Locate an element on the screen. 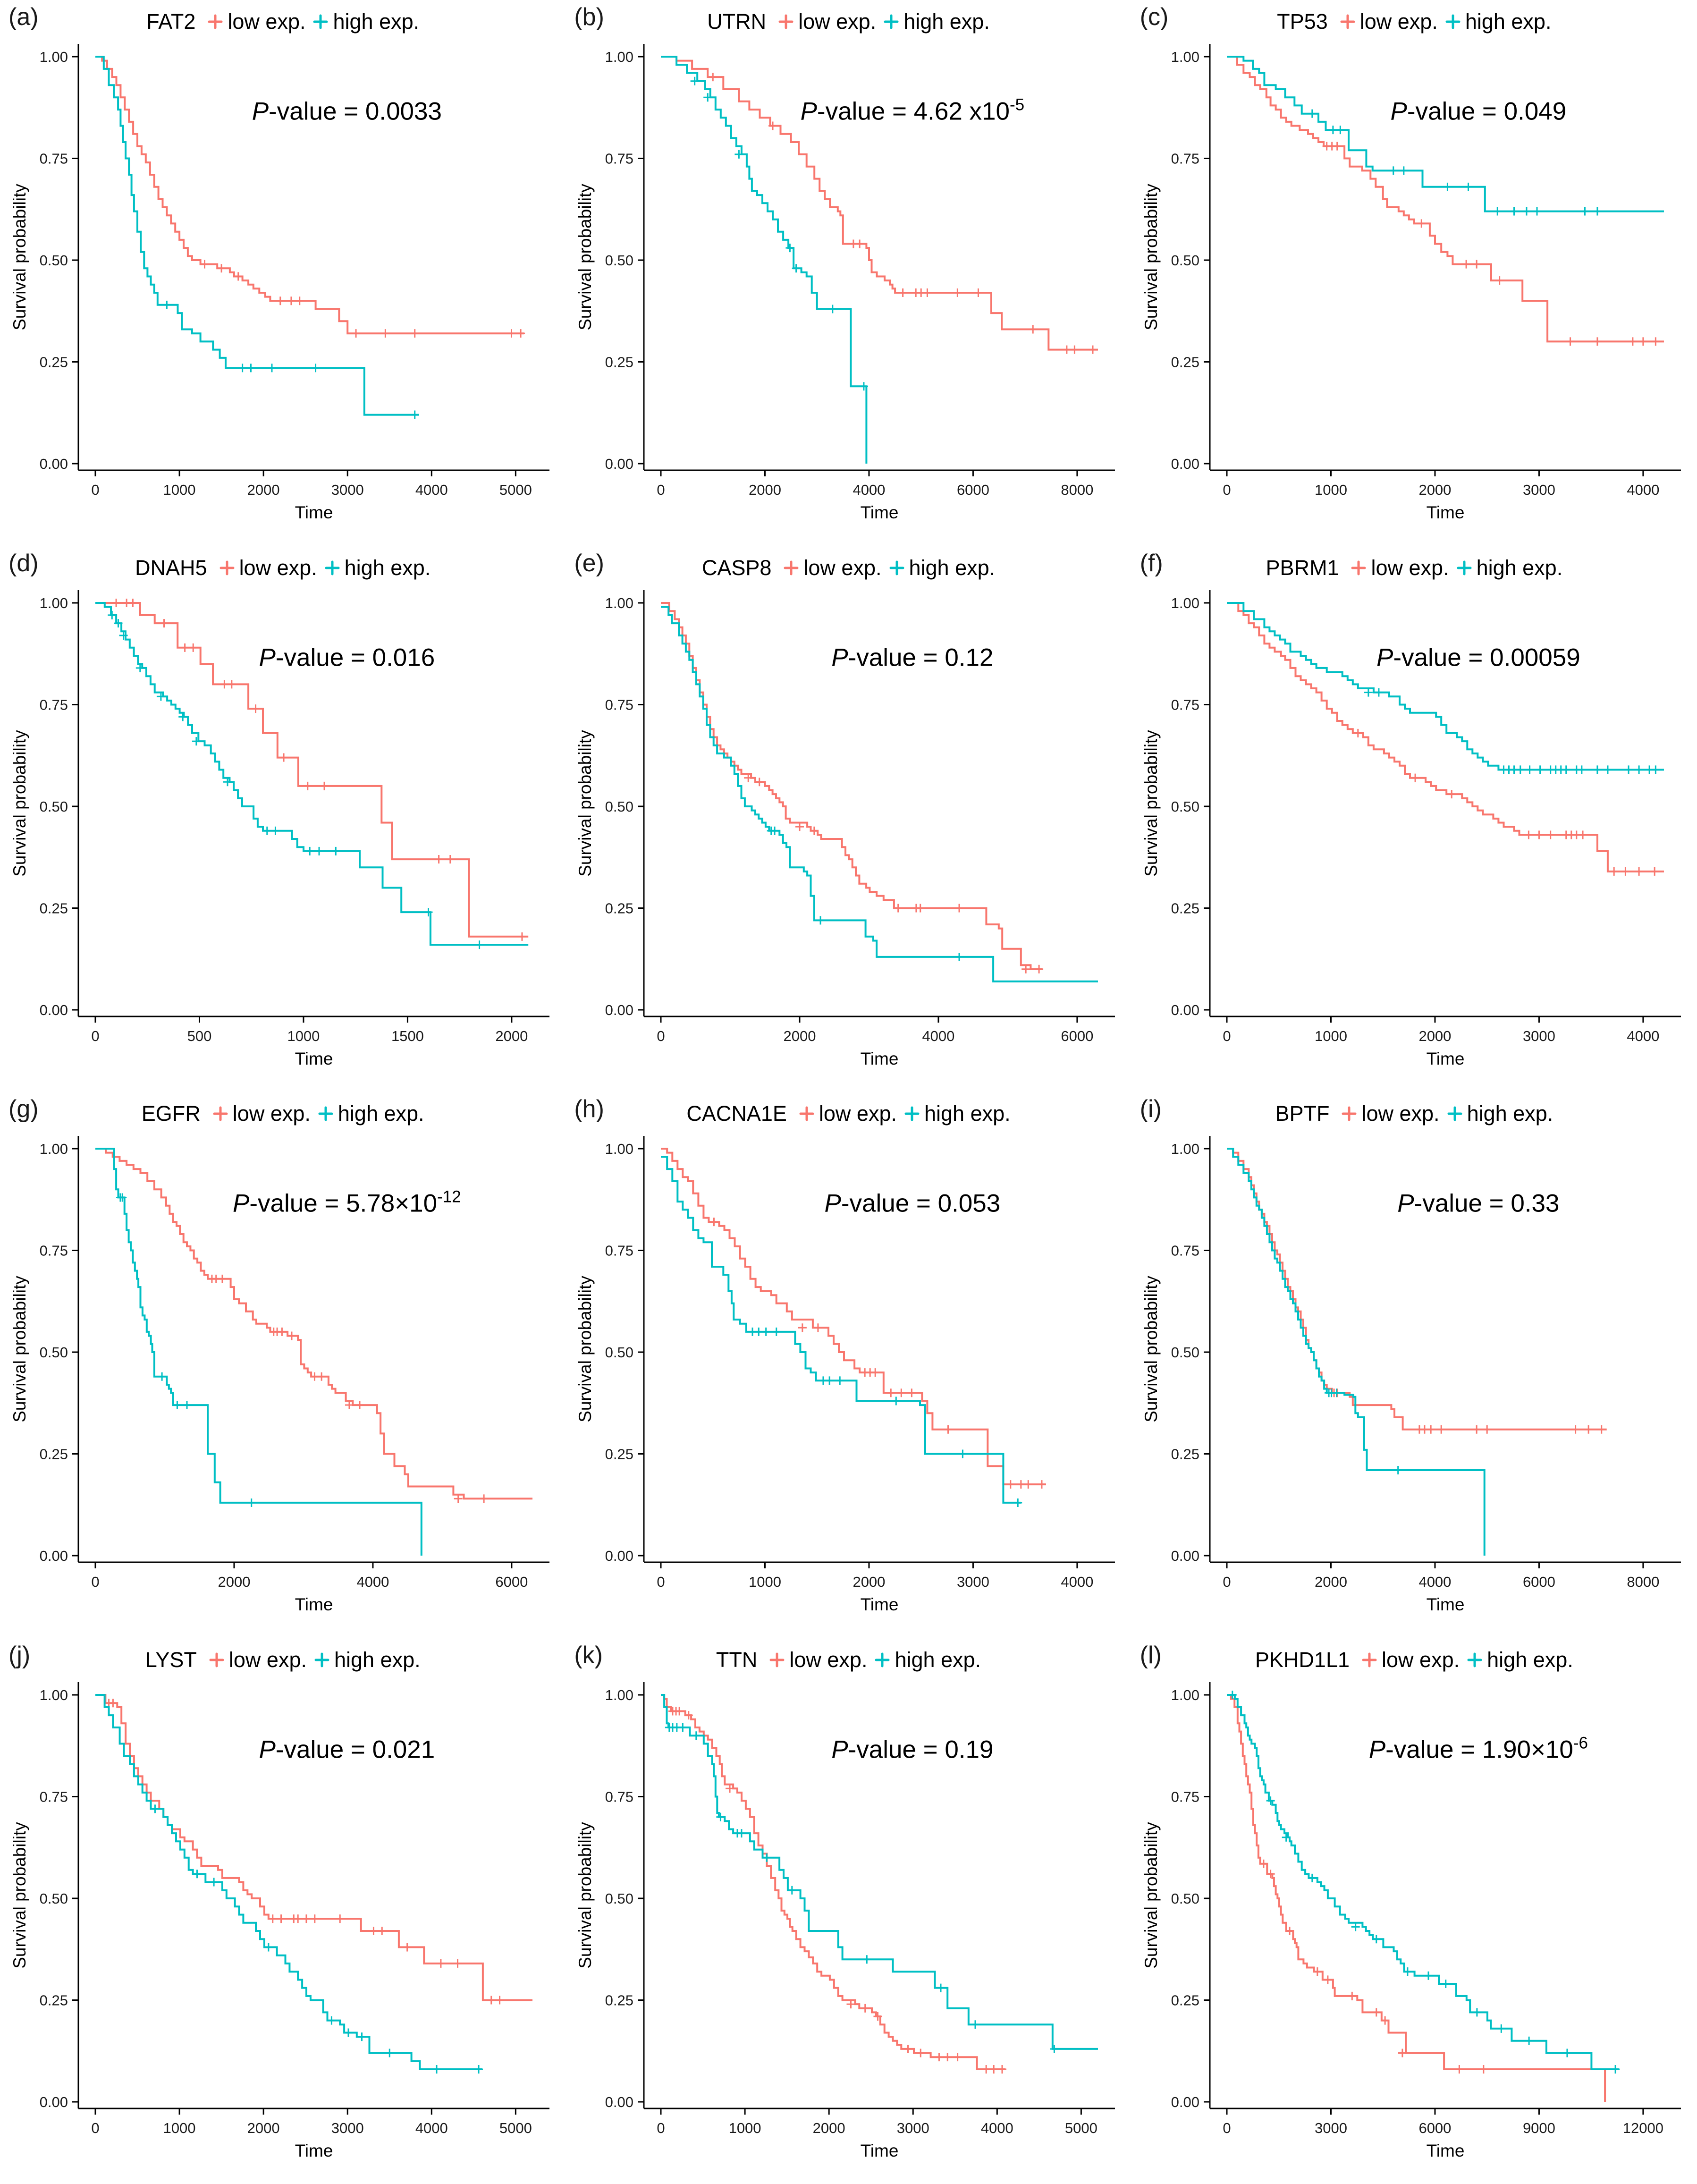  panel-header: FAT2 low exp. high exp. is located at coordinates (283, 22).